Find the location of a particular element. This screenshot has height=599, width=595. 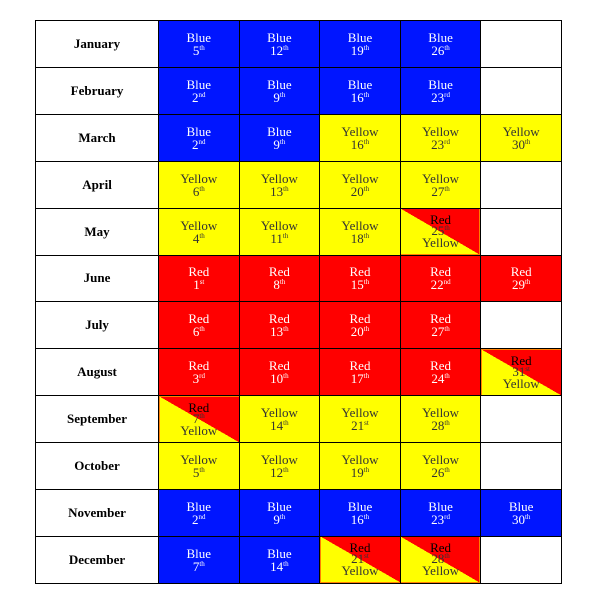

cell-date: 18th is located at coordinates (360, 238).